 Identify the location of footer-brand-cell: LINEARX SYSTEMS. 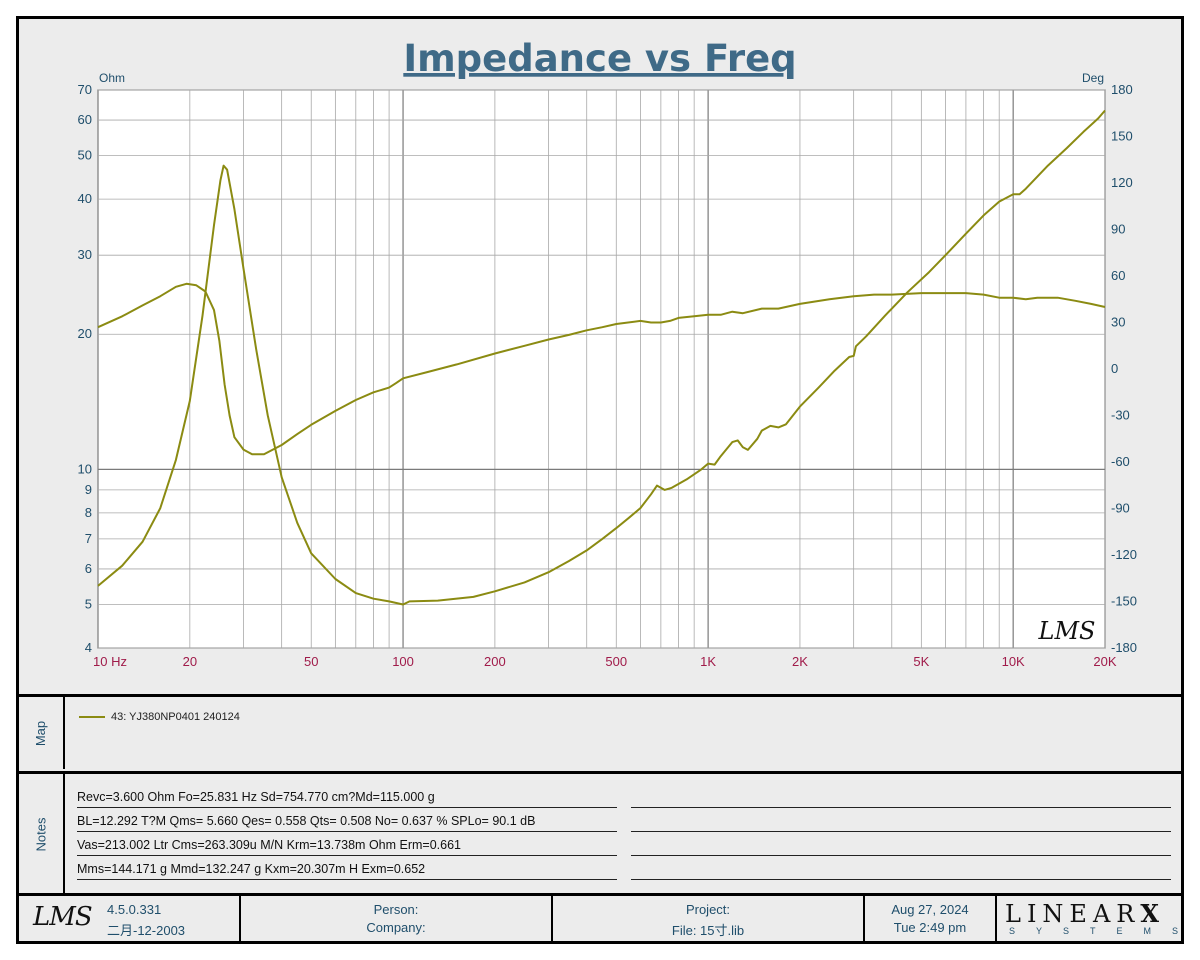
(1089, 918).